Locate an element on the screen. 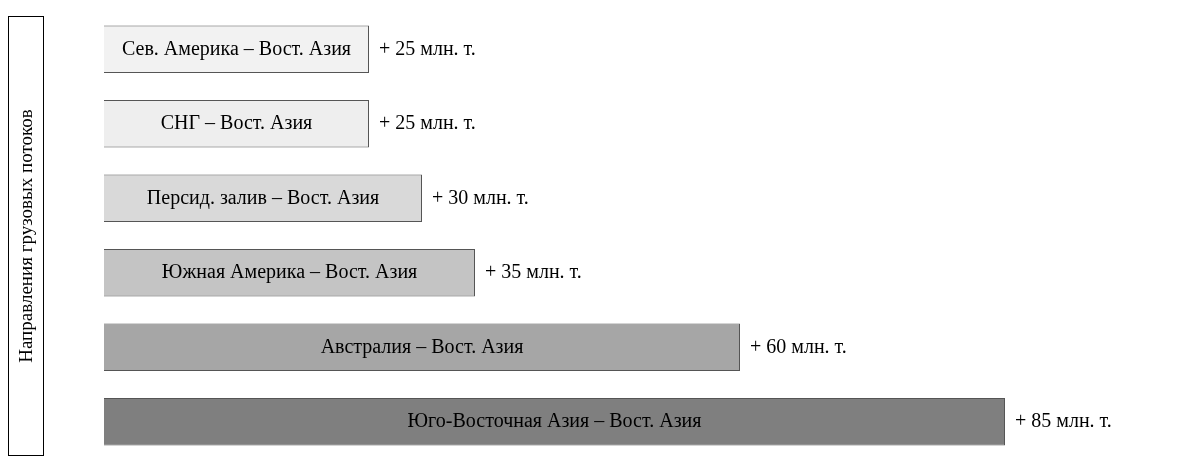 The width and height of the screenshot is (1189, 476). y-axis-title: Направления грузовых потоков is located at coordinates (26, 235).